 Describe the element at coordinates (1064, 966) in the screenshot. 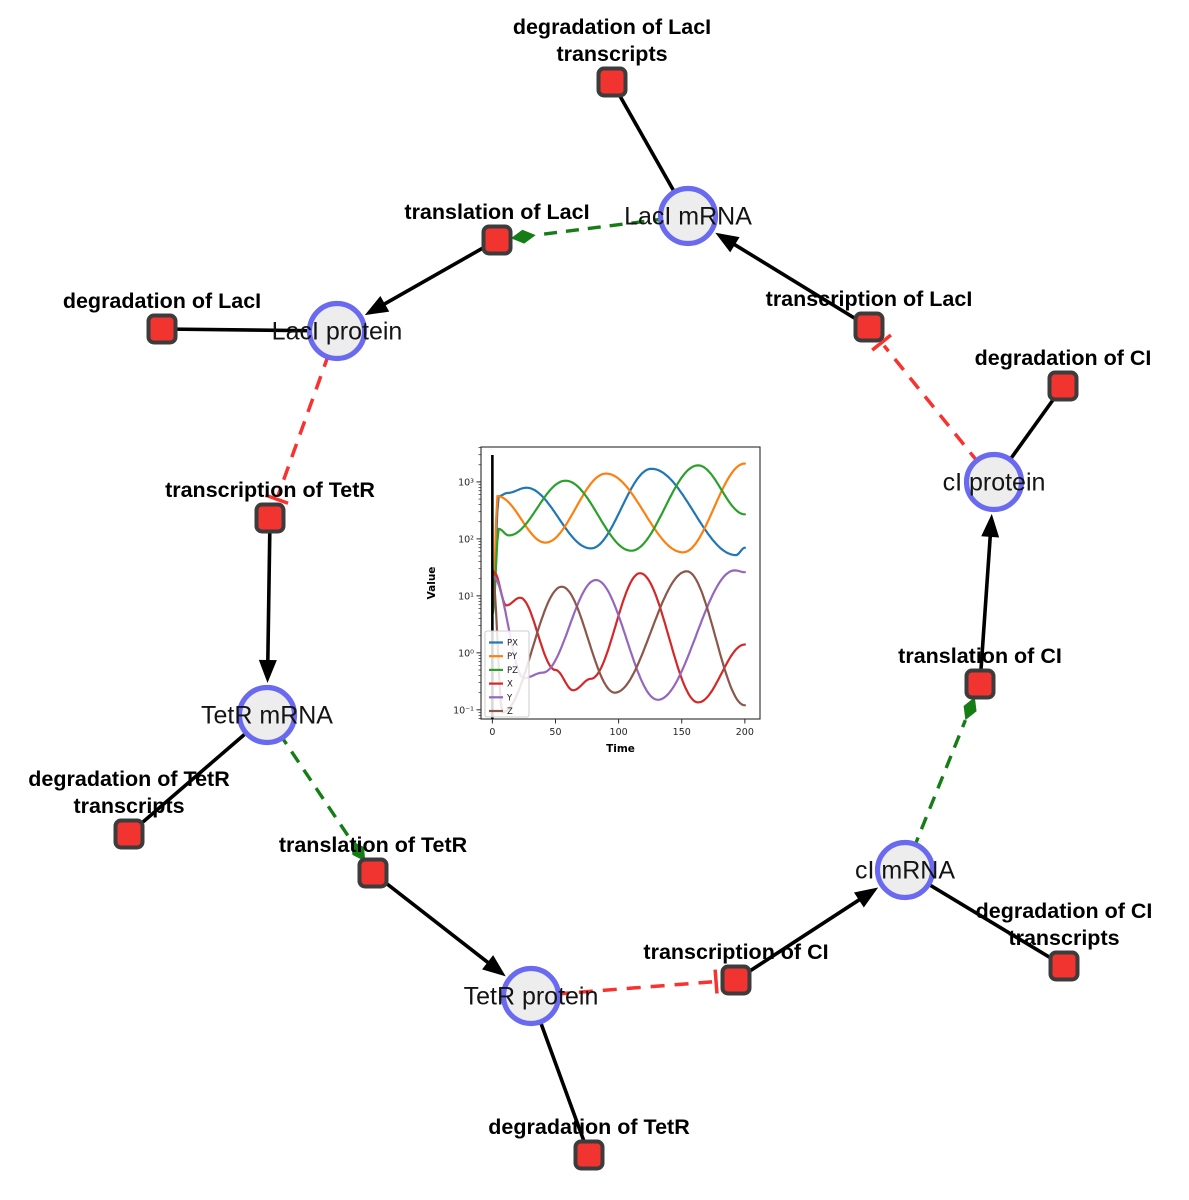

I see `reaction-node-degradation-of-ci-transcripts` at that location.